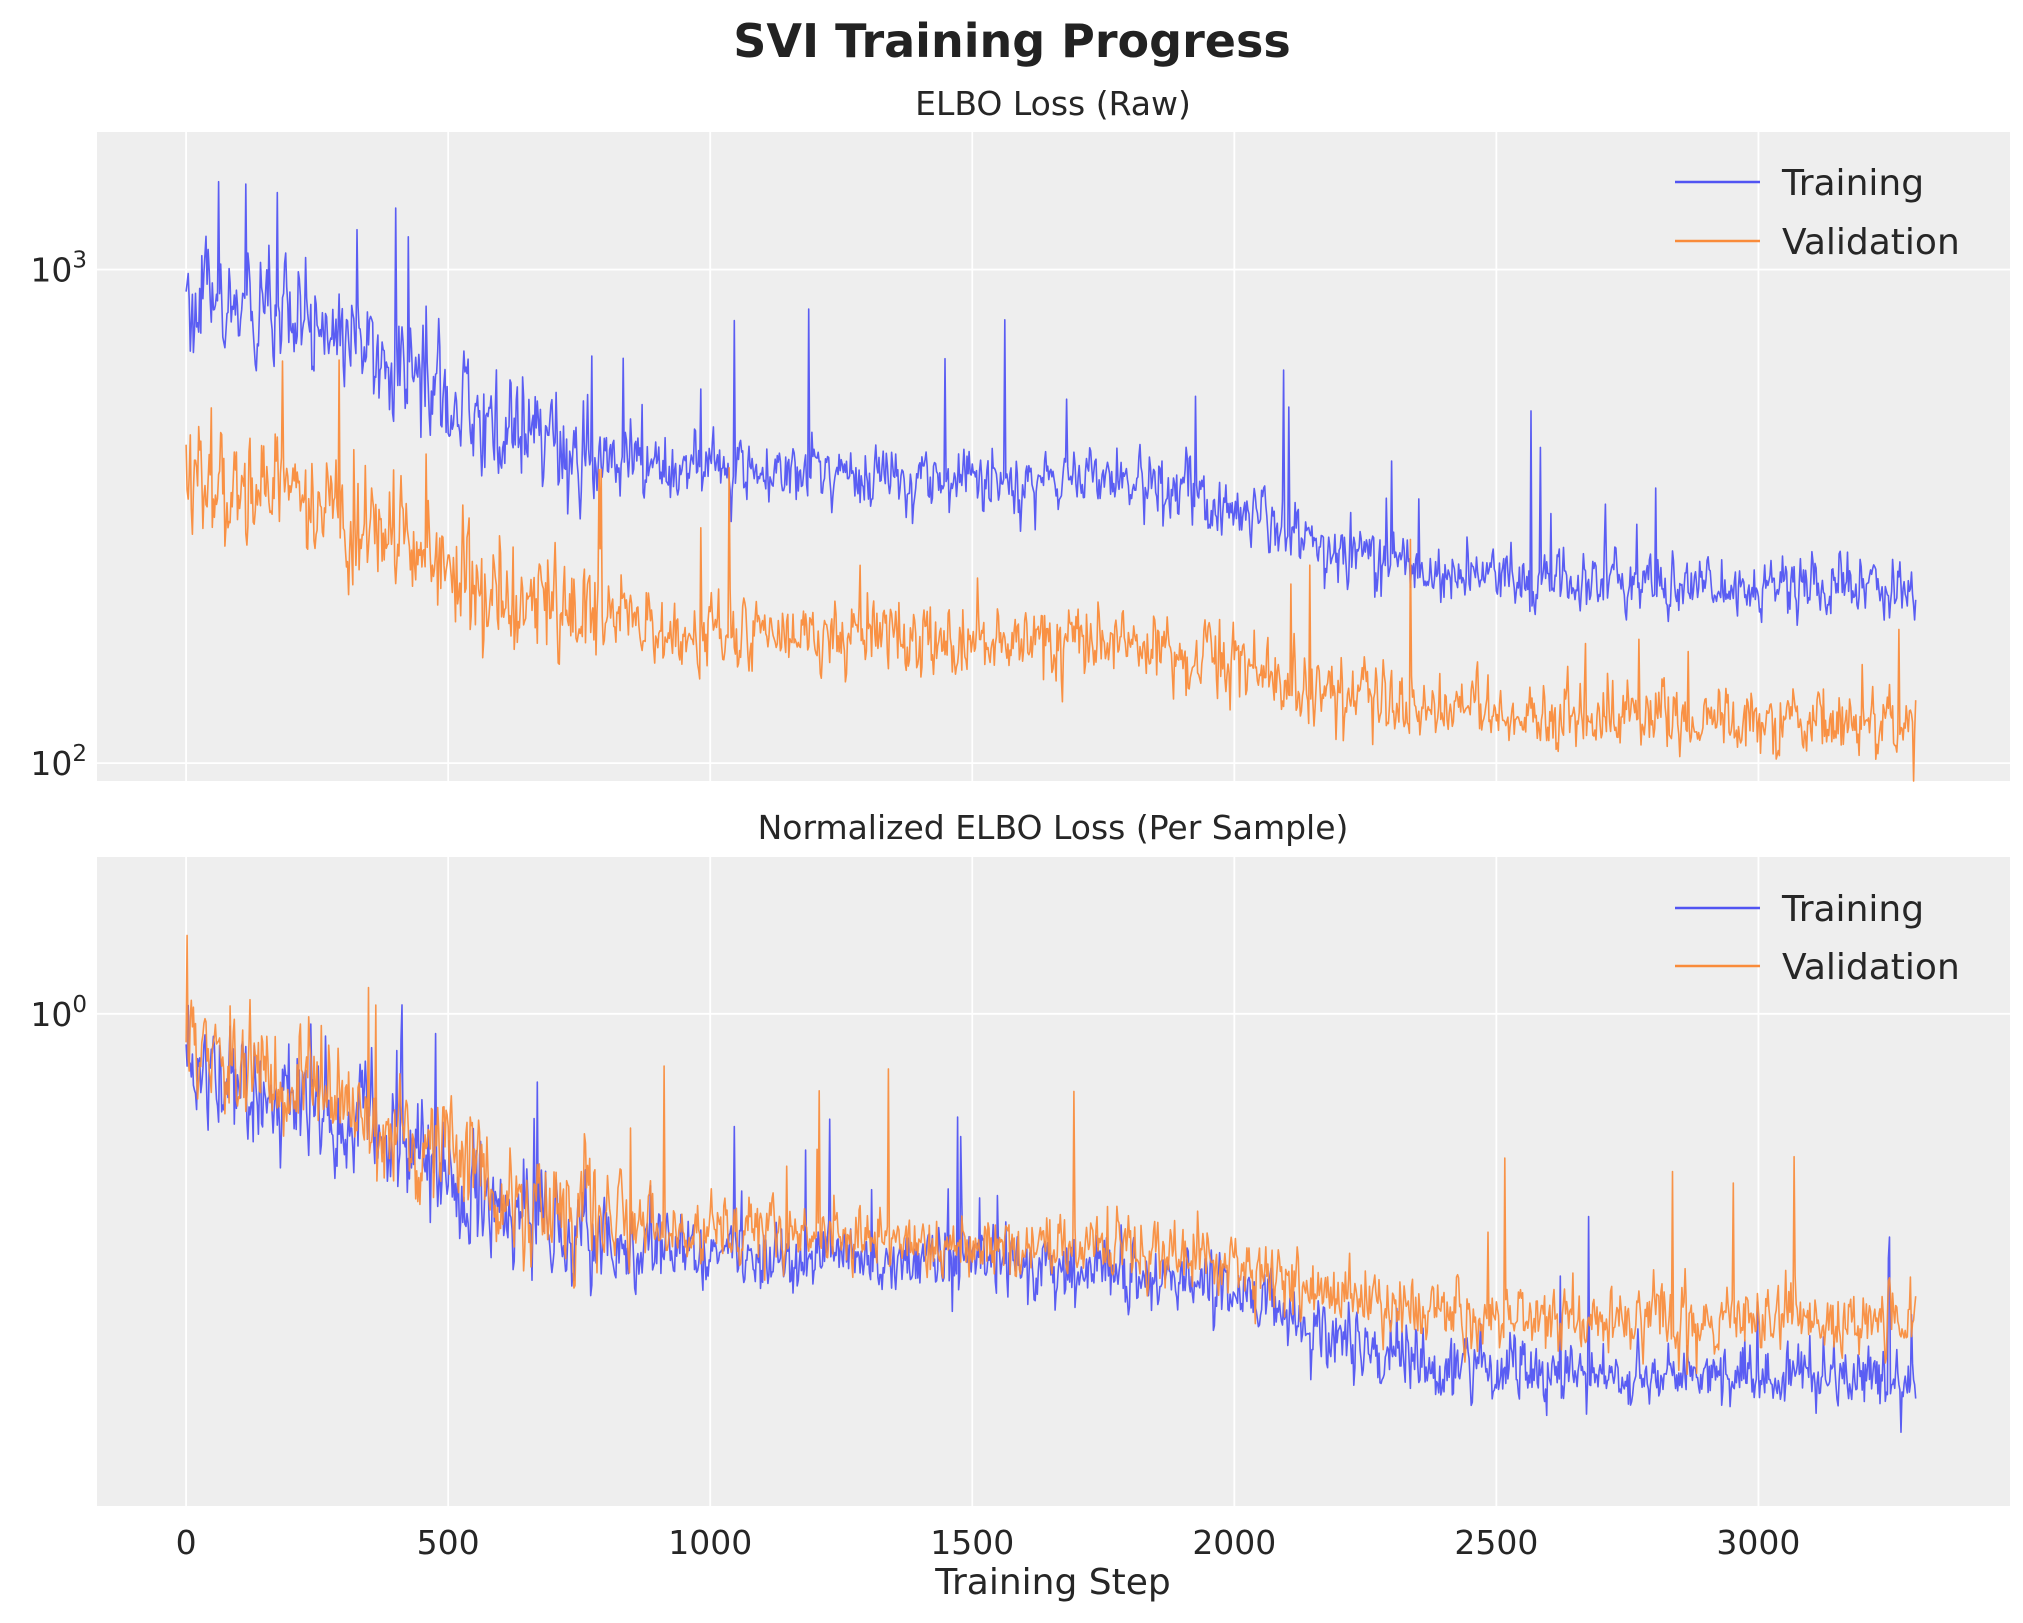 The image size is (2023, 1623). I want to click on y-tick-label: 10⁰, so click(58, 1013).